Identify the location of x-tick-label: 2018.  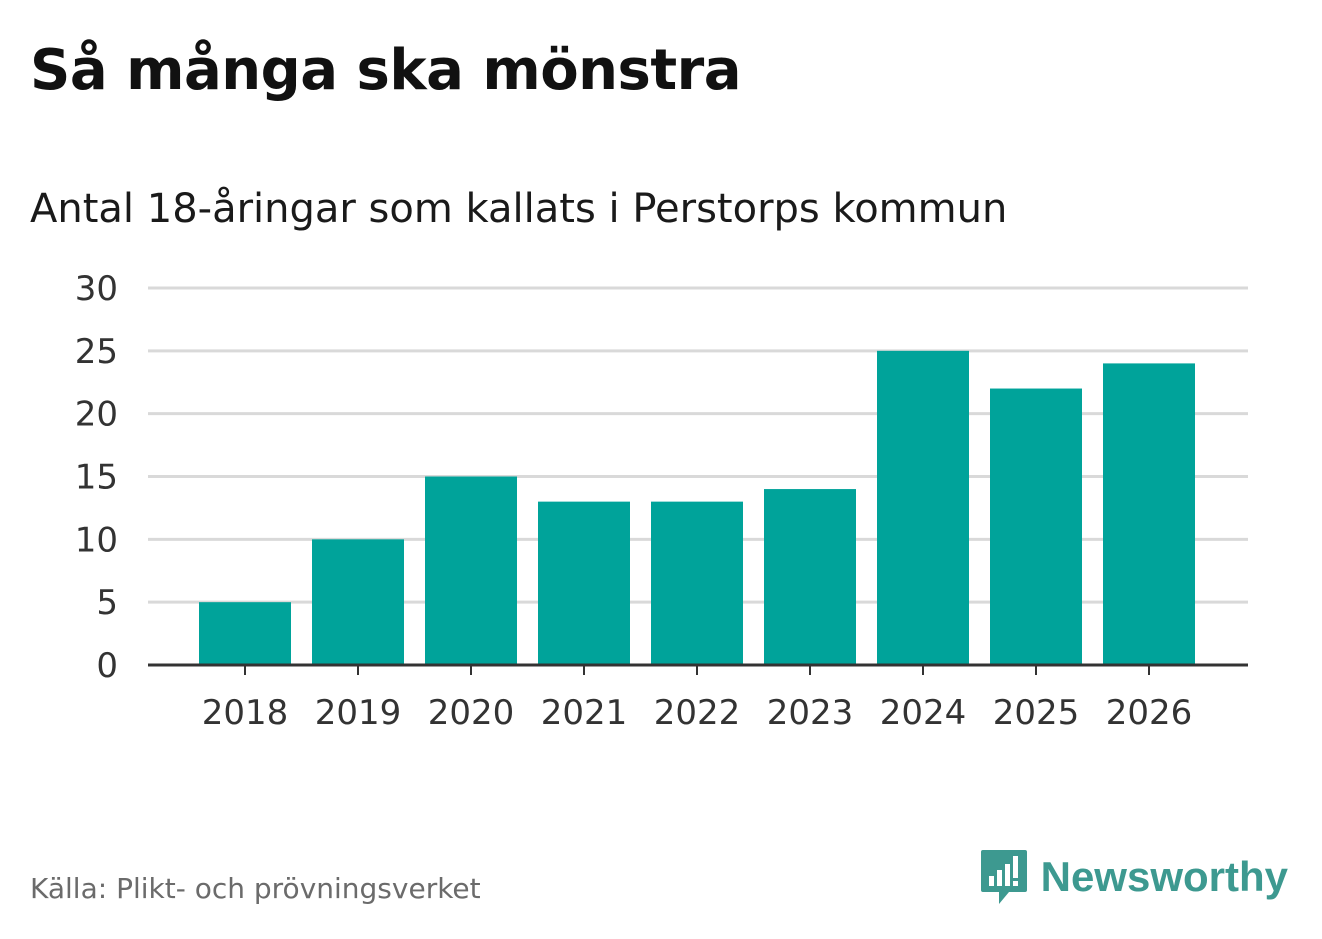
(245, 713).